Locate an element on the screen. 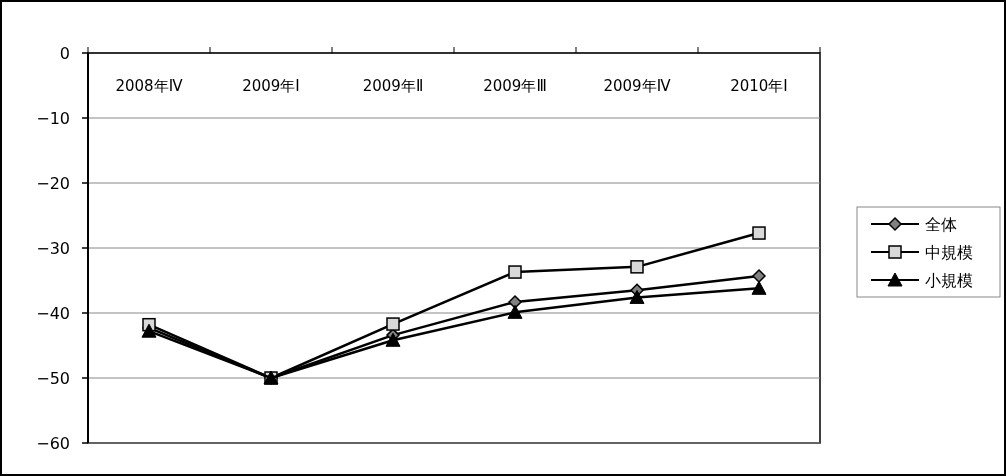 The height and width of the screenshot is (476, 1006). y-tick-label: 0 is located at coordinates (64, 53).